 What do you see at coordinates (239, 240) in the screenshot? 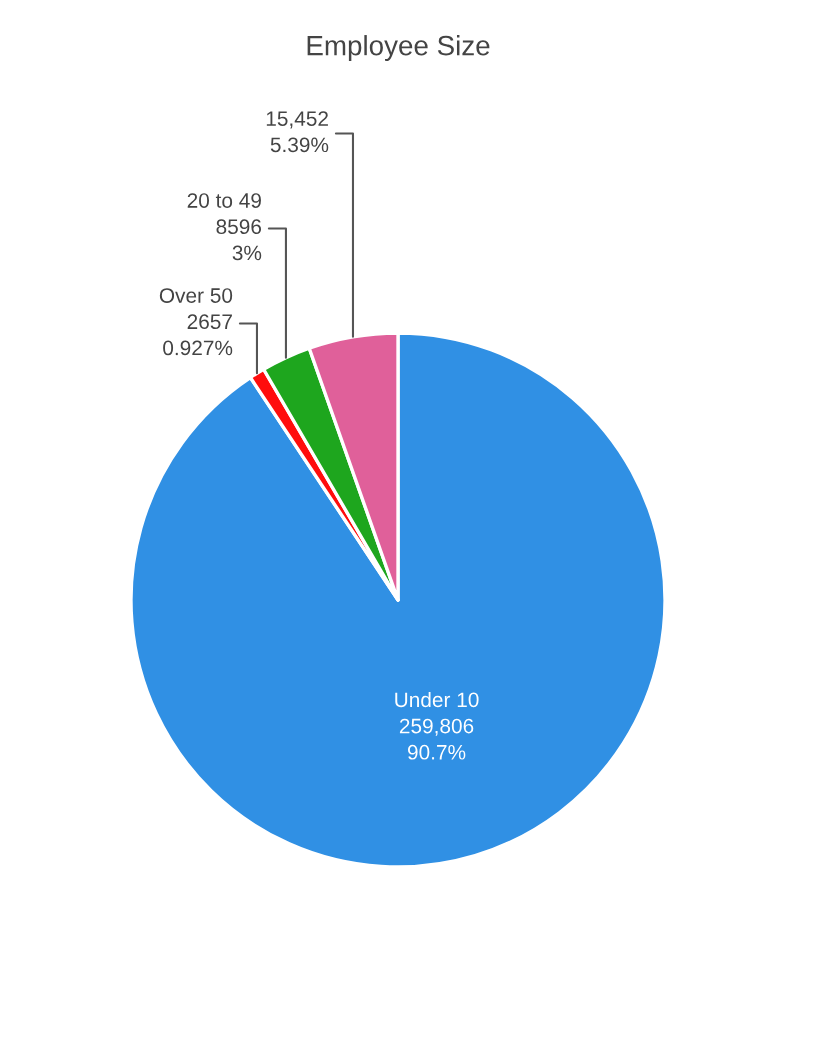
I see `data-label: 8596 3%` at bounding box center [239, 240].